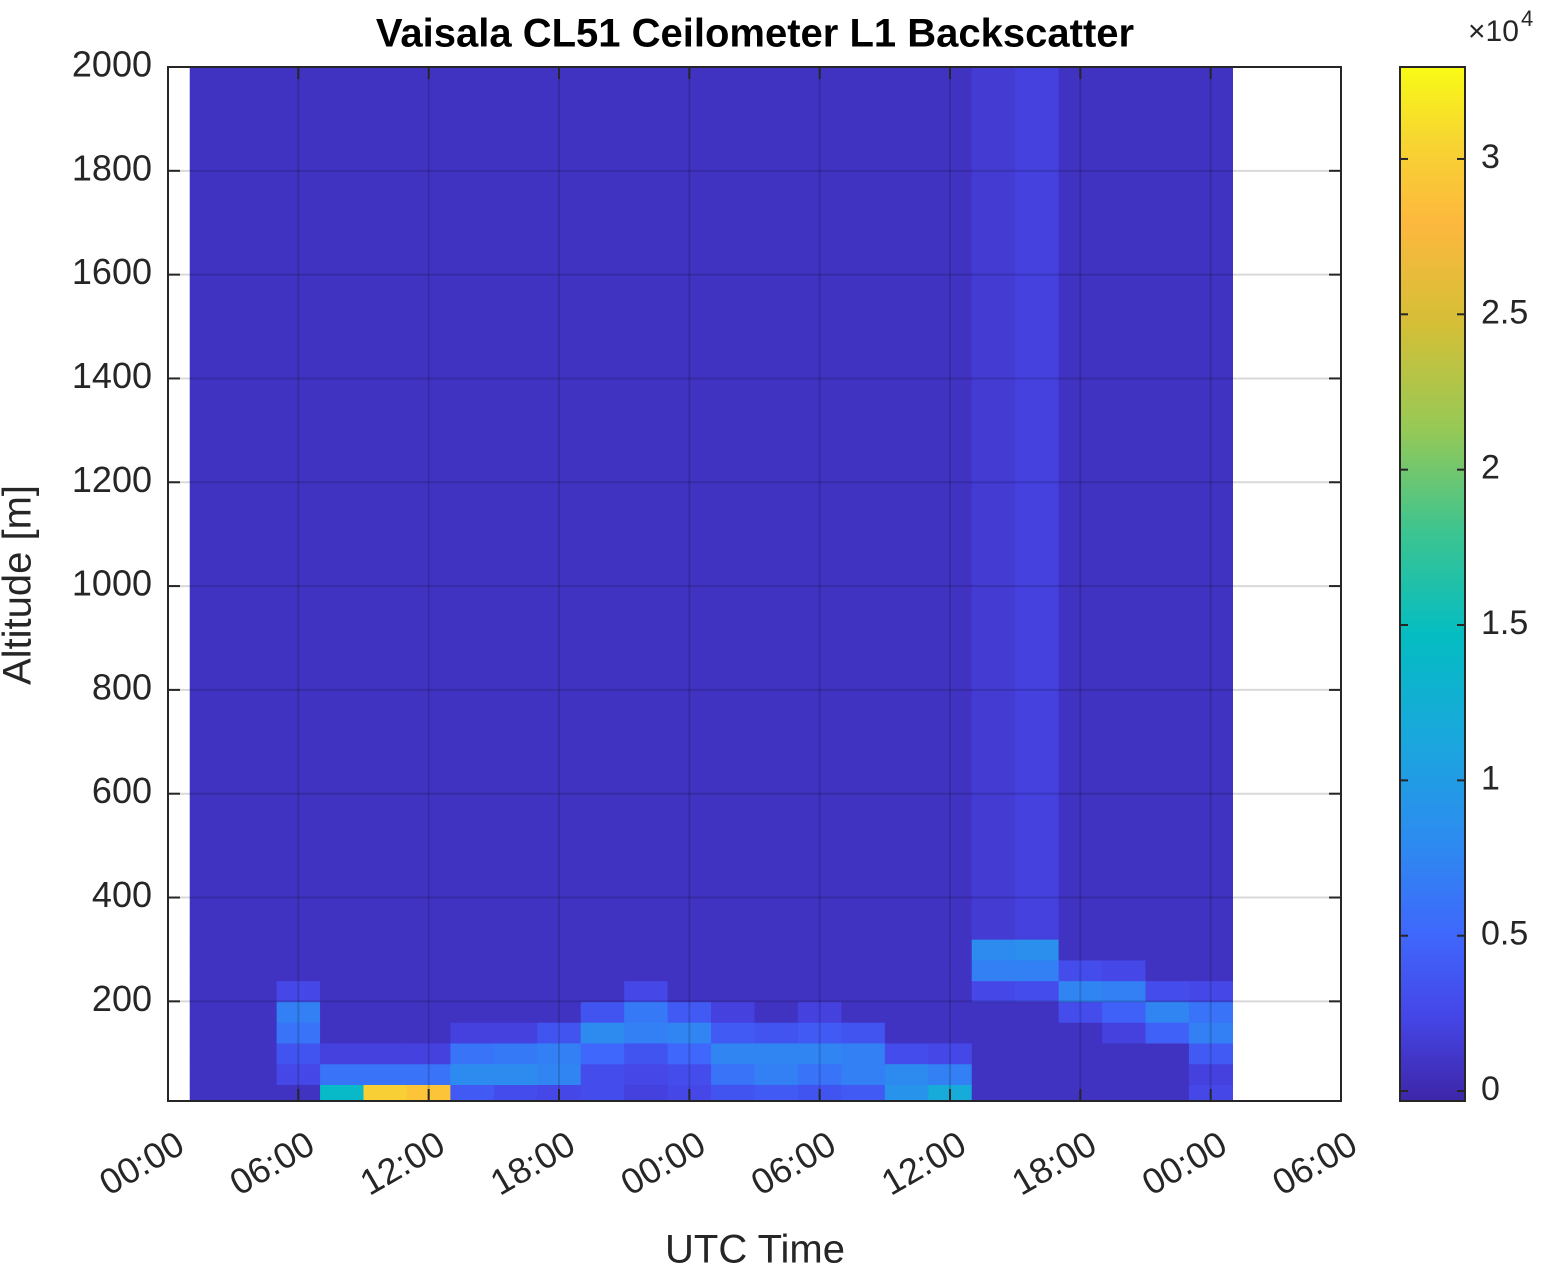 This screenshot has width=1556, height=1272. What do you see at coordinates (112, 271) in the screenshot?
I see `y-tick-label: 1600` at bounding box center [112, 271].